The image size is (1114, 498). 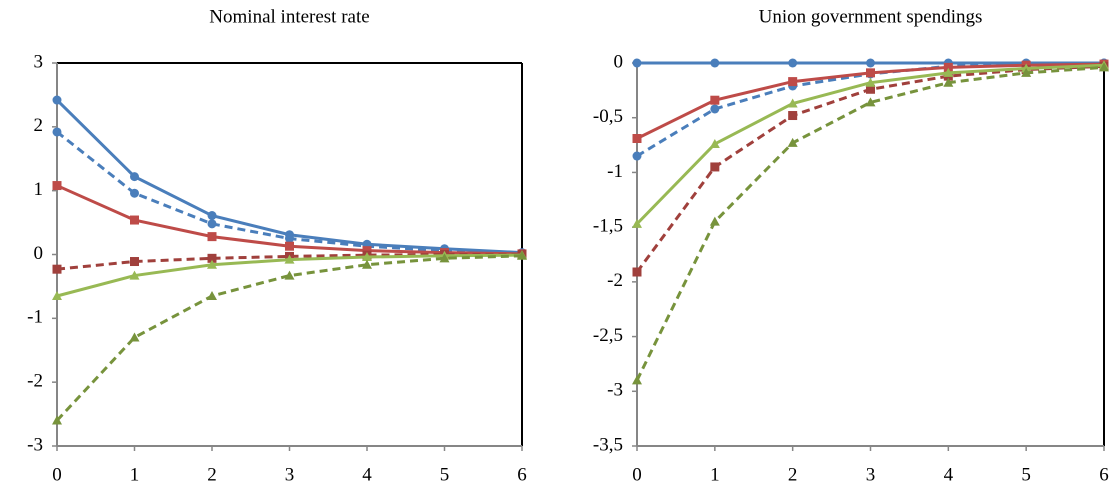 What do you see at coordinates (608, 444) in the screenshot?
I see `y-tick-label: -3,5` at bounding box center [608, 444].